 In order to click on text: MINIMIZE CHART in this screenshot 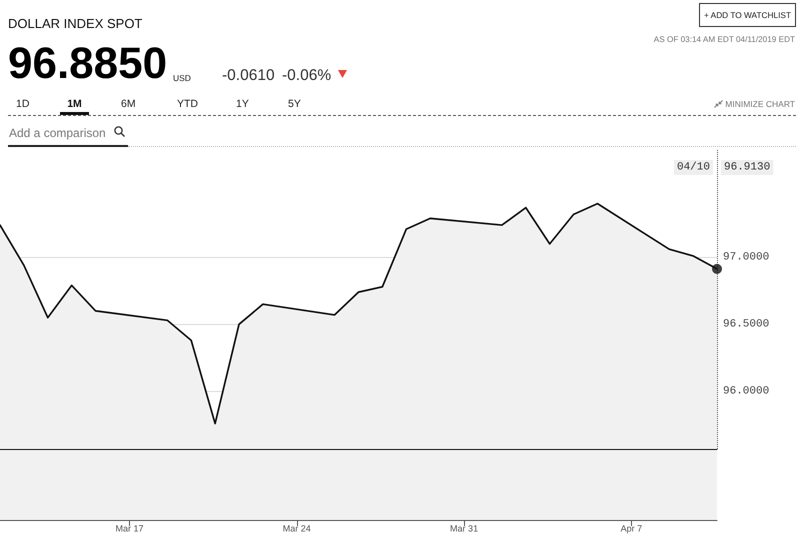, I will do `click(760, 104)`.